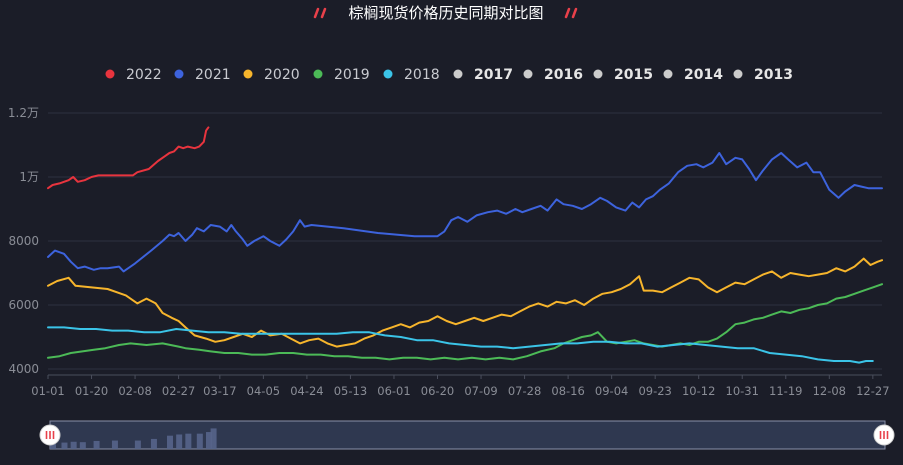 The width and height of the screenshot is (903, 465). Describe the element at coordinates (633, 75) in the screenshot. I see `legend-label: 2015` at that location.